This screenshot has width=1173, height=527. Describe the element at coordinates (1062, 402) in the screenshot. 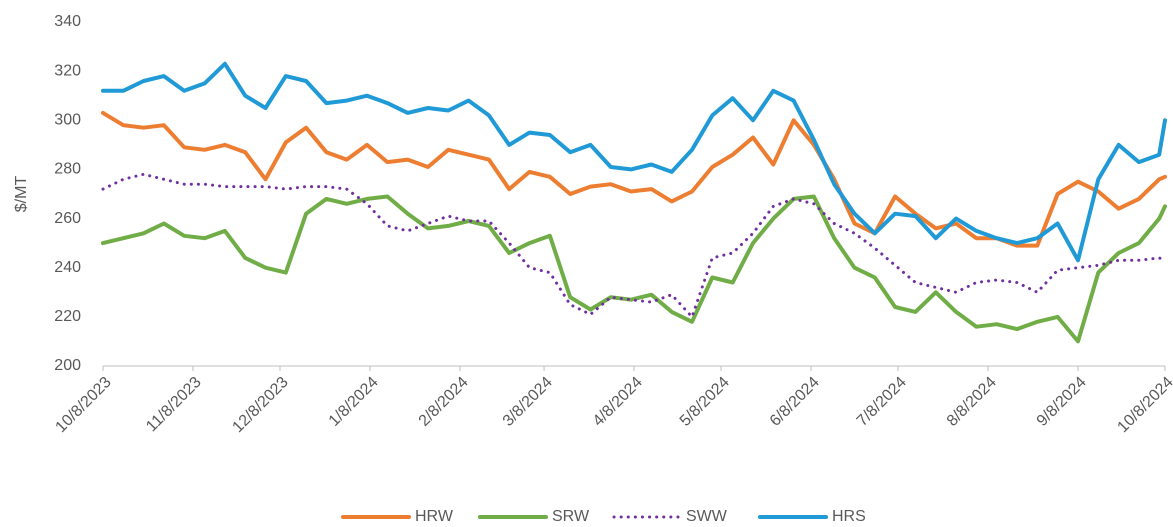

I see `x-tick-label: 9/8/2024` at that location.